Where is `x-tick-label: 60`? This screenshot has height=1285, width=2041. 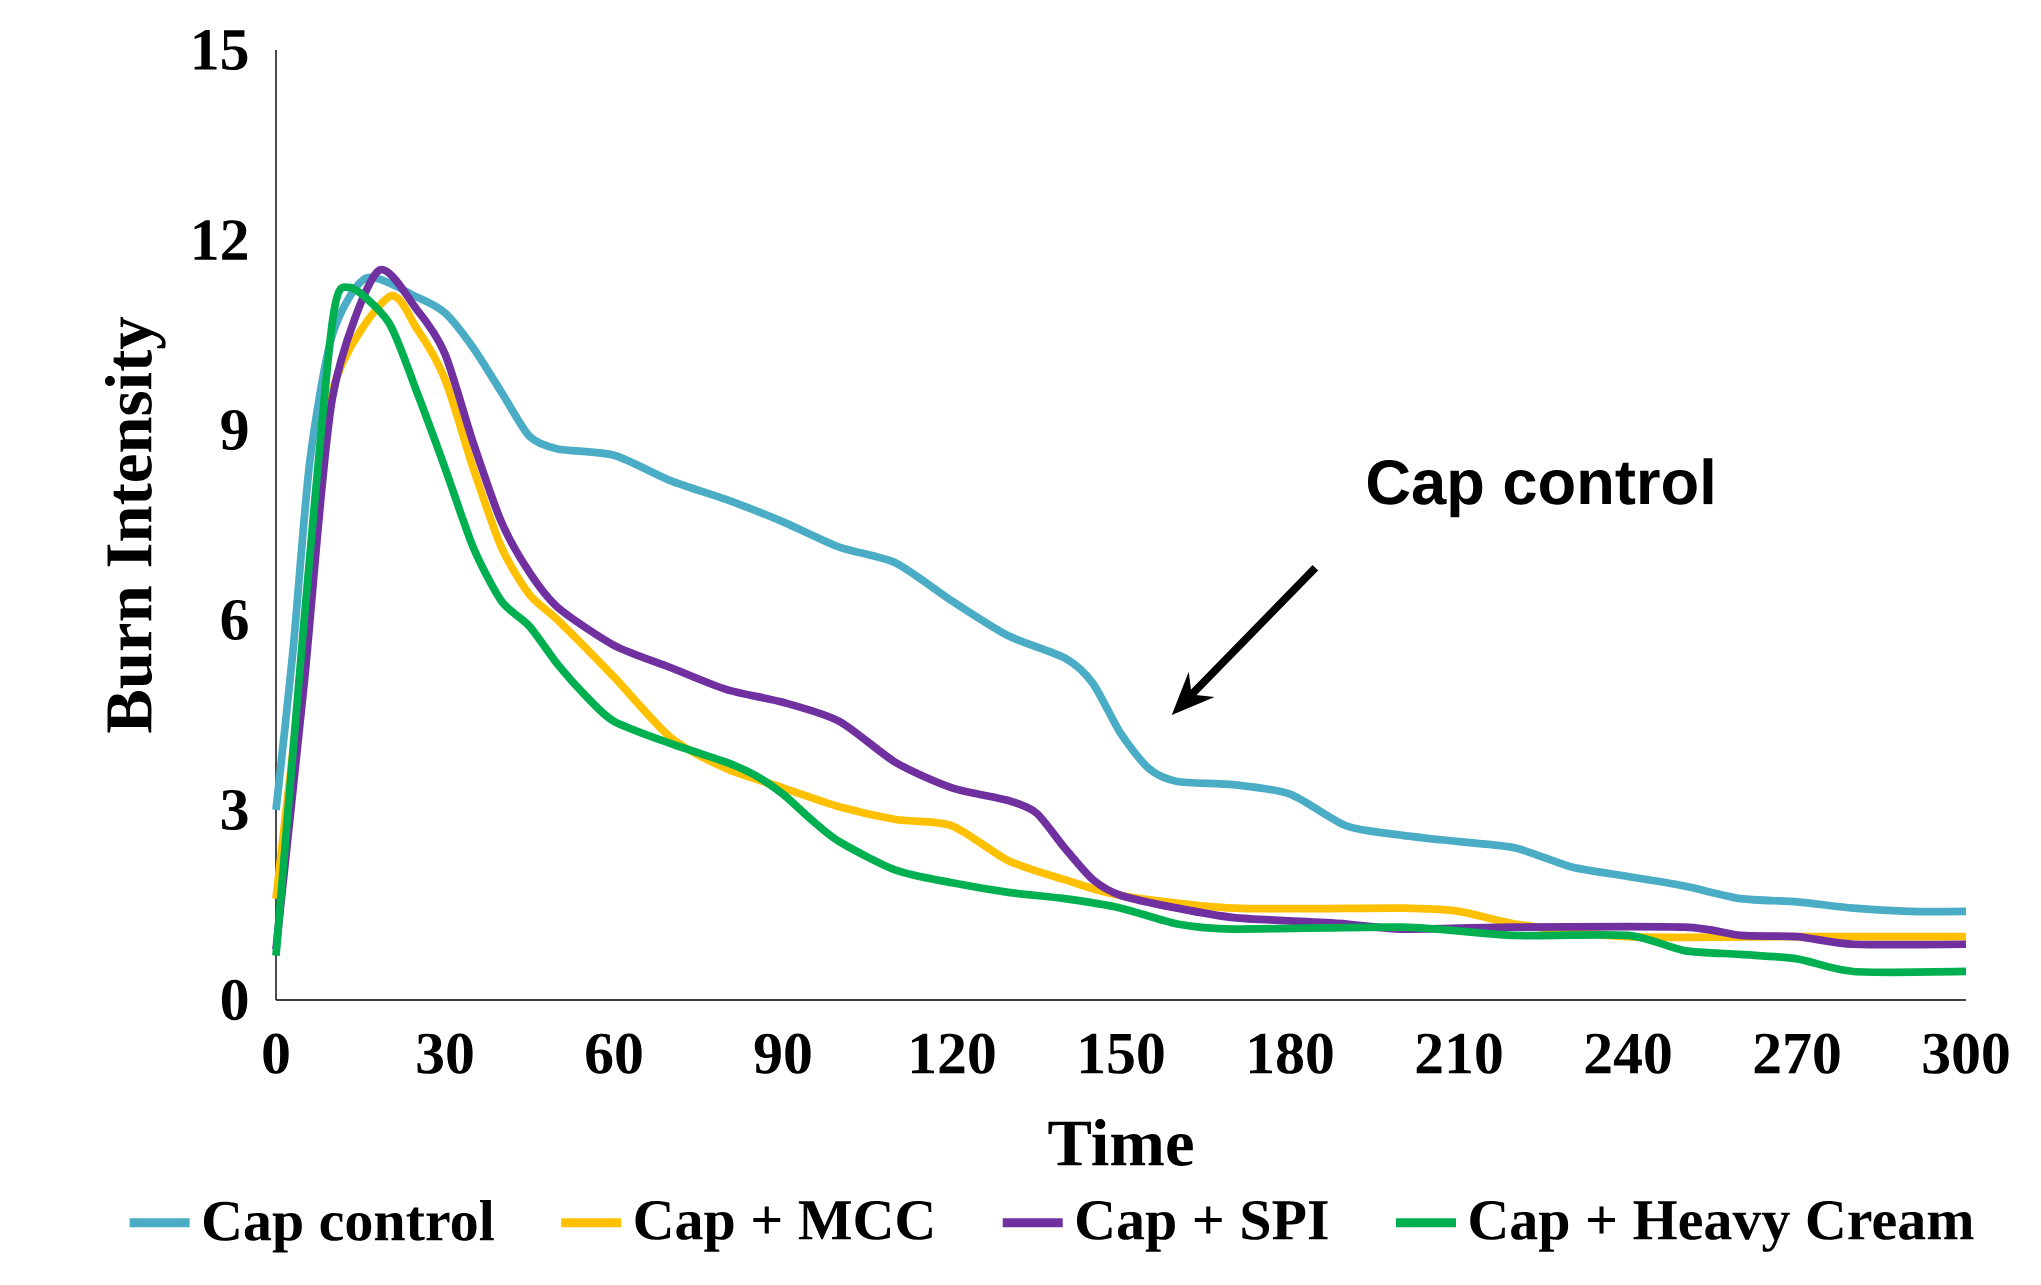
x-tick-label: 60 is located at coordinates (614, 1053).